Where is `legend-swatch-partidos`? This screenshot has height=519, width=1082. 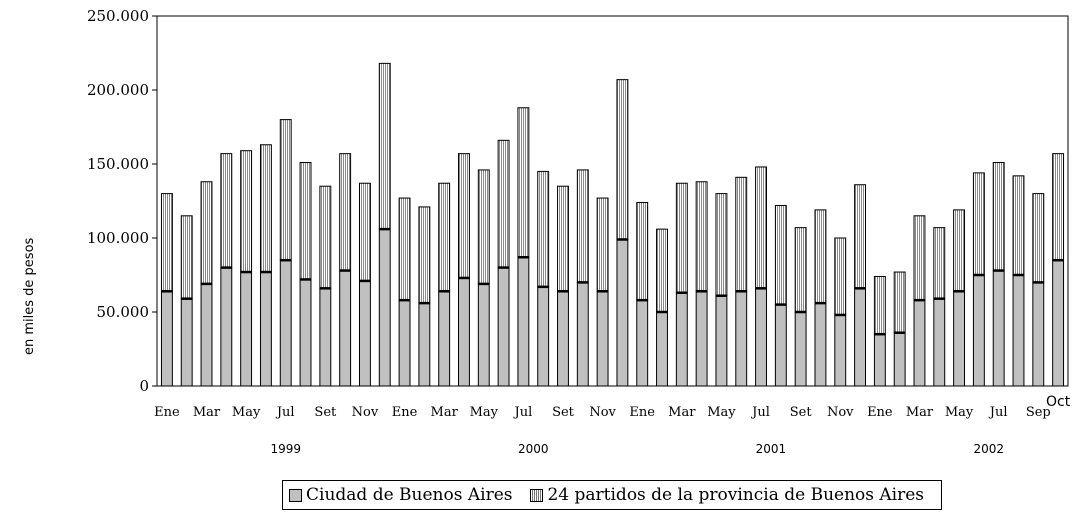 legend-swatch-partidos is located at coordinates (537, 495).